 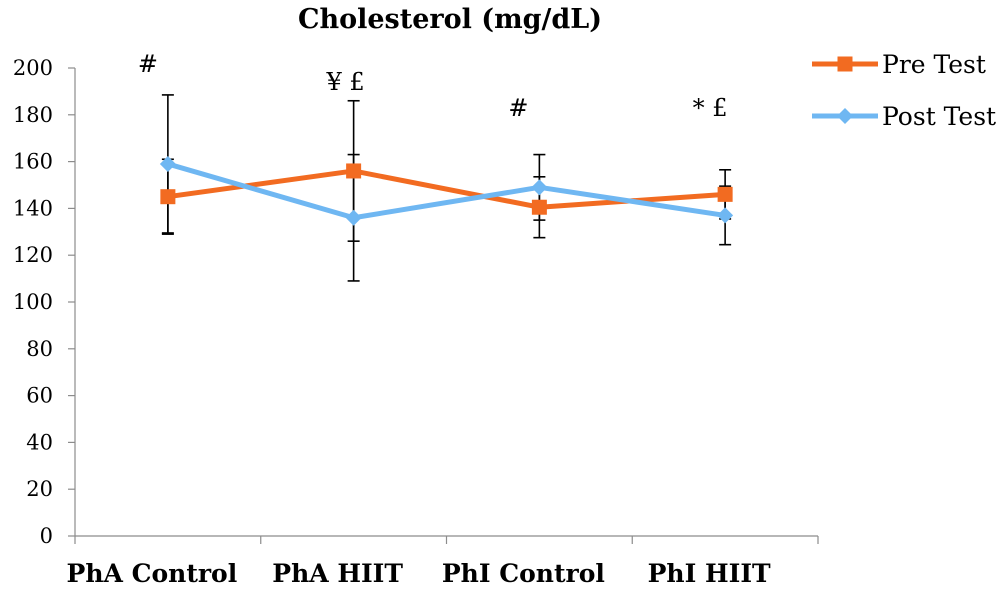 What do you see at coordinates (710, 108) in the screenshot?
I see `annotation-label: * £` at bounding box center [710, 108].